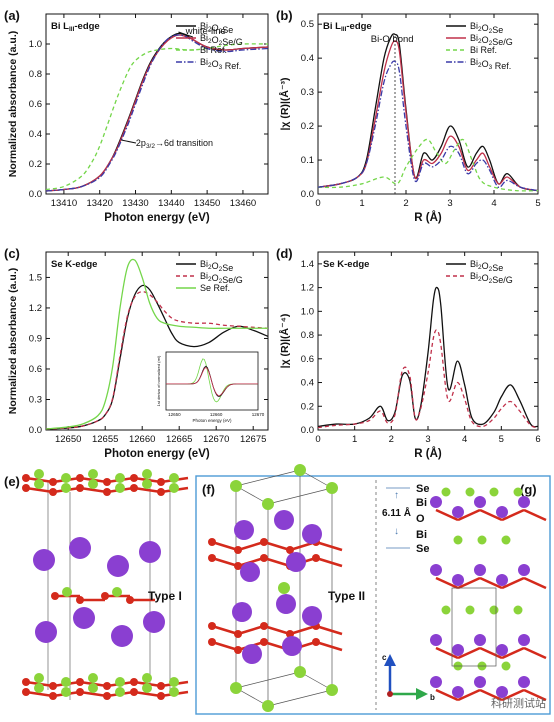 Image resolution: width=554 pixels, height=722 pixels. Describe the element at coordinates (432, 697) in the screenshot. I see `b-axis-label: b` at that location.